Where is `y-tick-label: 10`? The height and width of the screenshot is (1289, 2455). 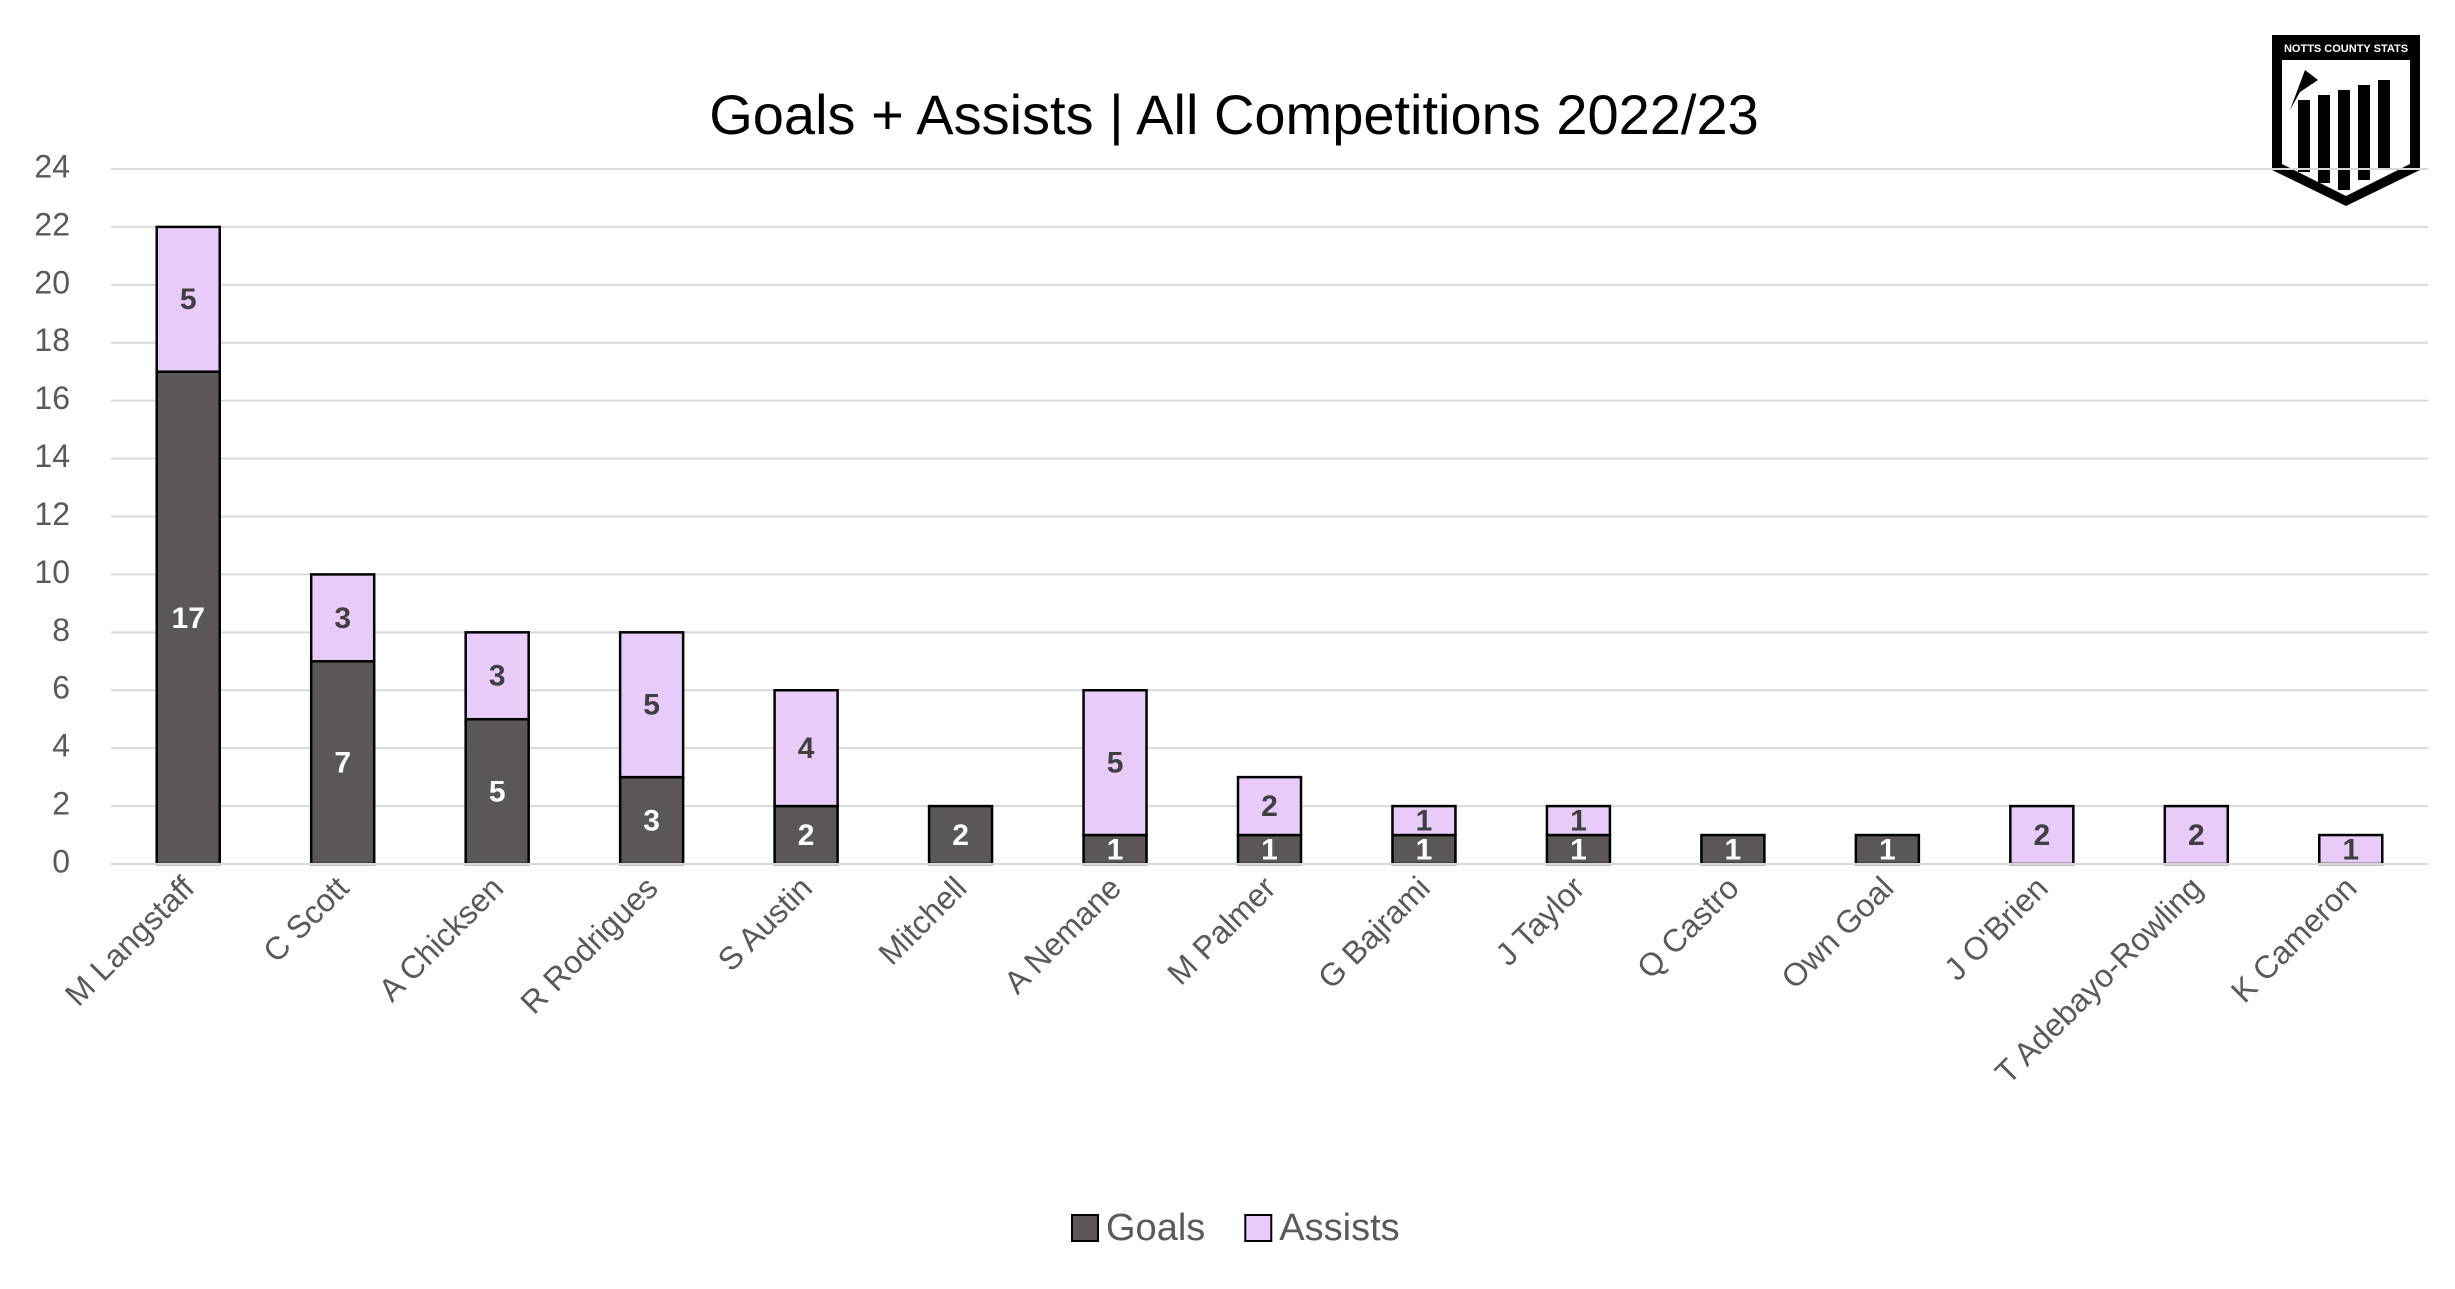 y-tick-label: 10 is located at coordinates (52, 572).